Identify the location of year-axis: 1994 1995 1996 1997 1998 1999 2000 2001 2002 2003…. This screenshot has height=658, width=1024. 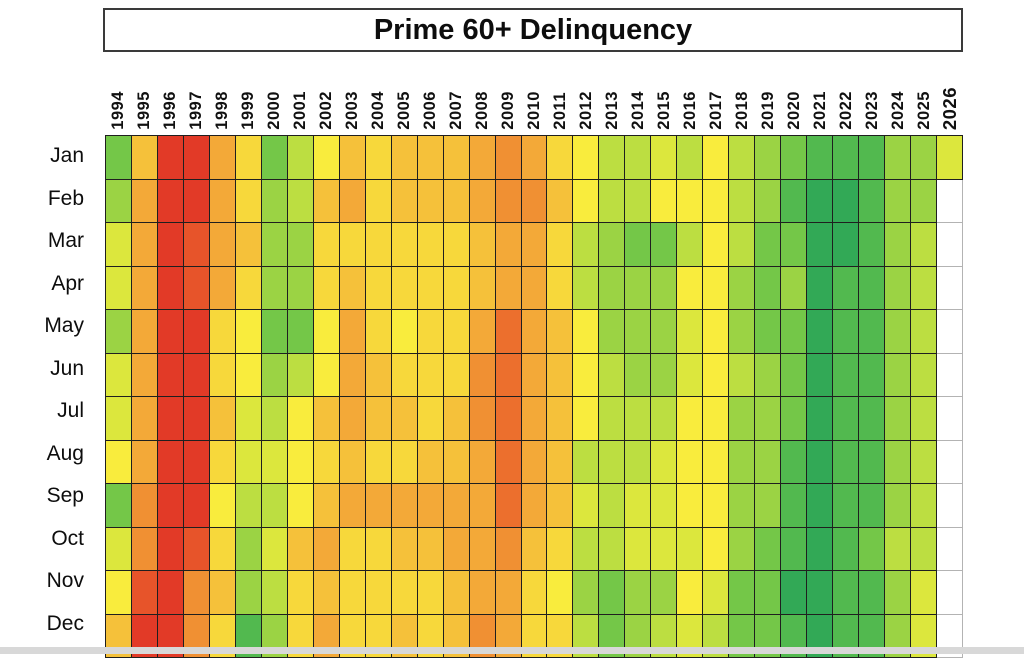
(534, 92).